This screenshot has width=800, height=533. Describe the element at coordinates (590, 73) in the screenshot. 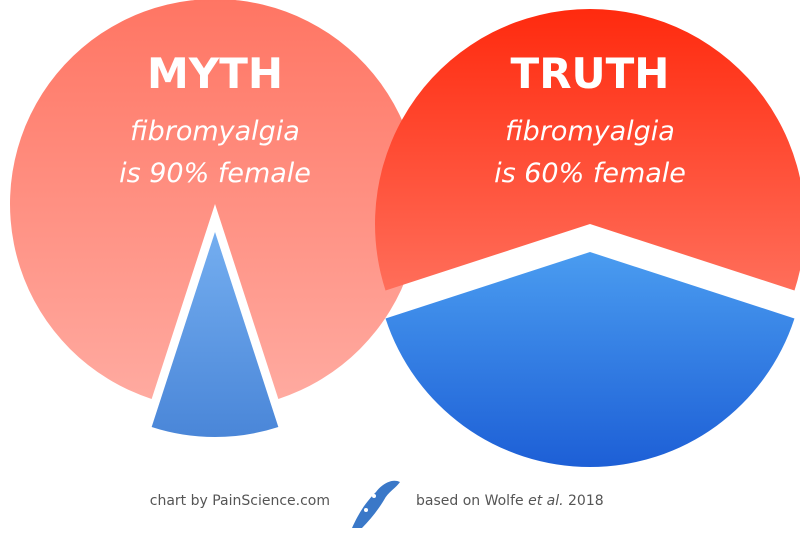

I see `pie-title: TRUTH` at that location.